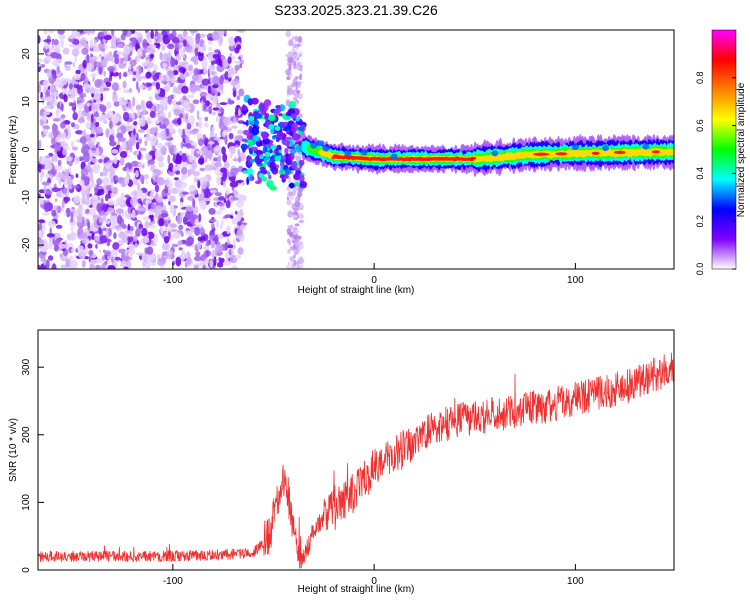  Describe the element at coordinates (724, 149) in the screenshot. I see `colorbar-gradient` at that location.